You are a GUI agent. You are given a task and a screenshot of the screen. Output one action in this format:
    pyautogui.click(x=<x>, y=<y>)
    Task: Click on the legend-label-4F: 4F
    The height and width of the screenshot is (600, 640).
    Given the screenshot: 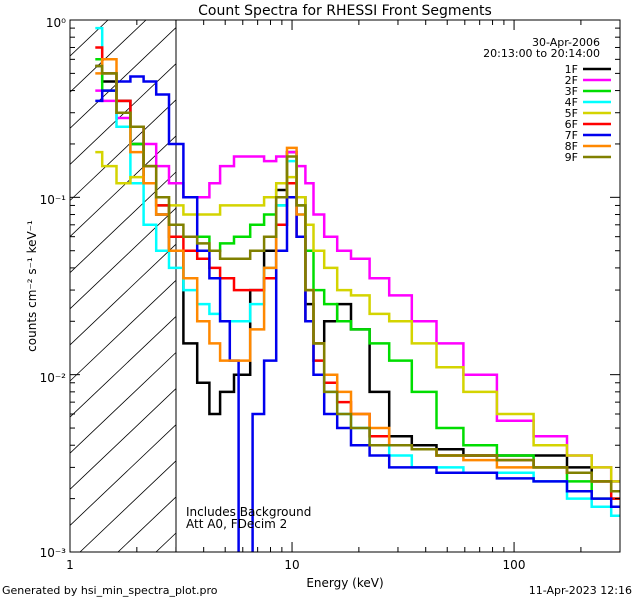 What is the action you would take?
    pyautogui.click(x=571, y=102)
    